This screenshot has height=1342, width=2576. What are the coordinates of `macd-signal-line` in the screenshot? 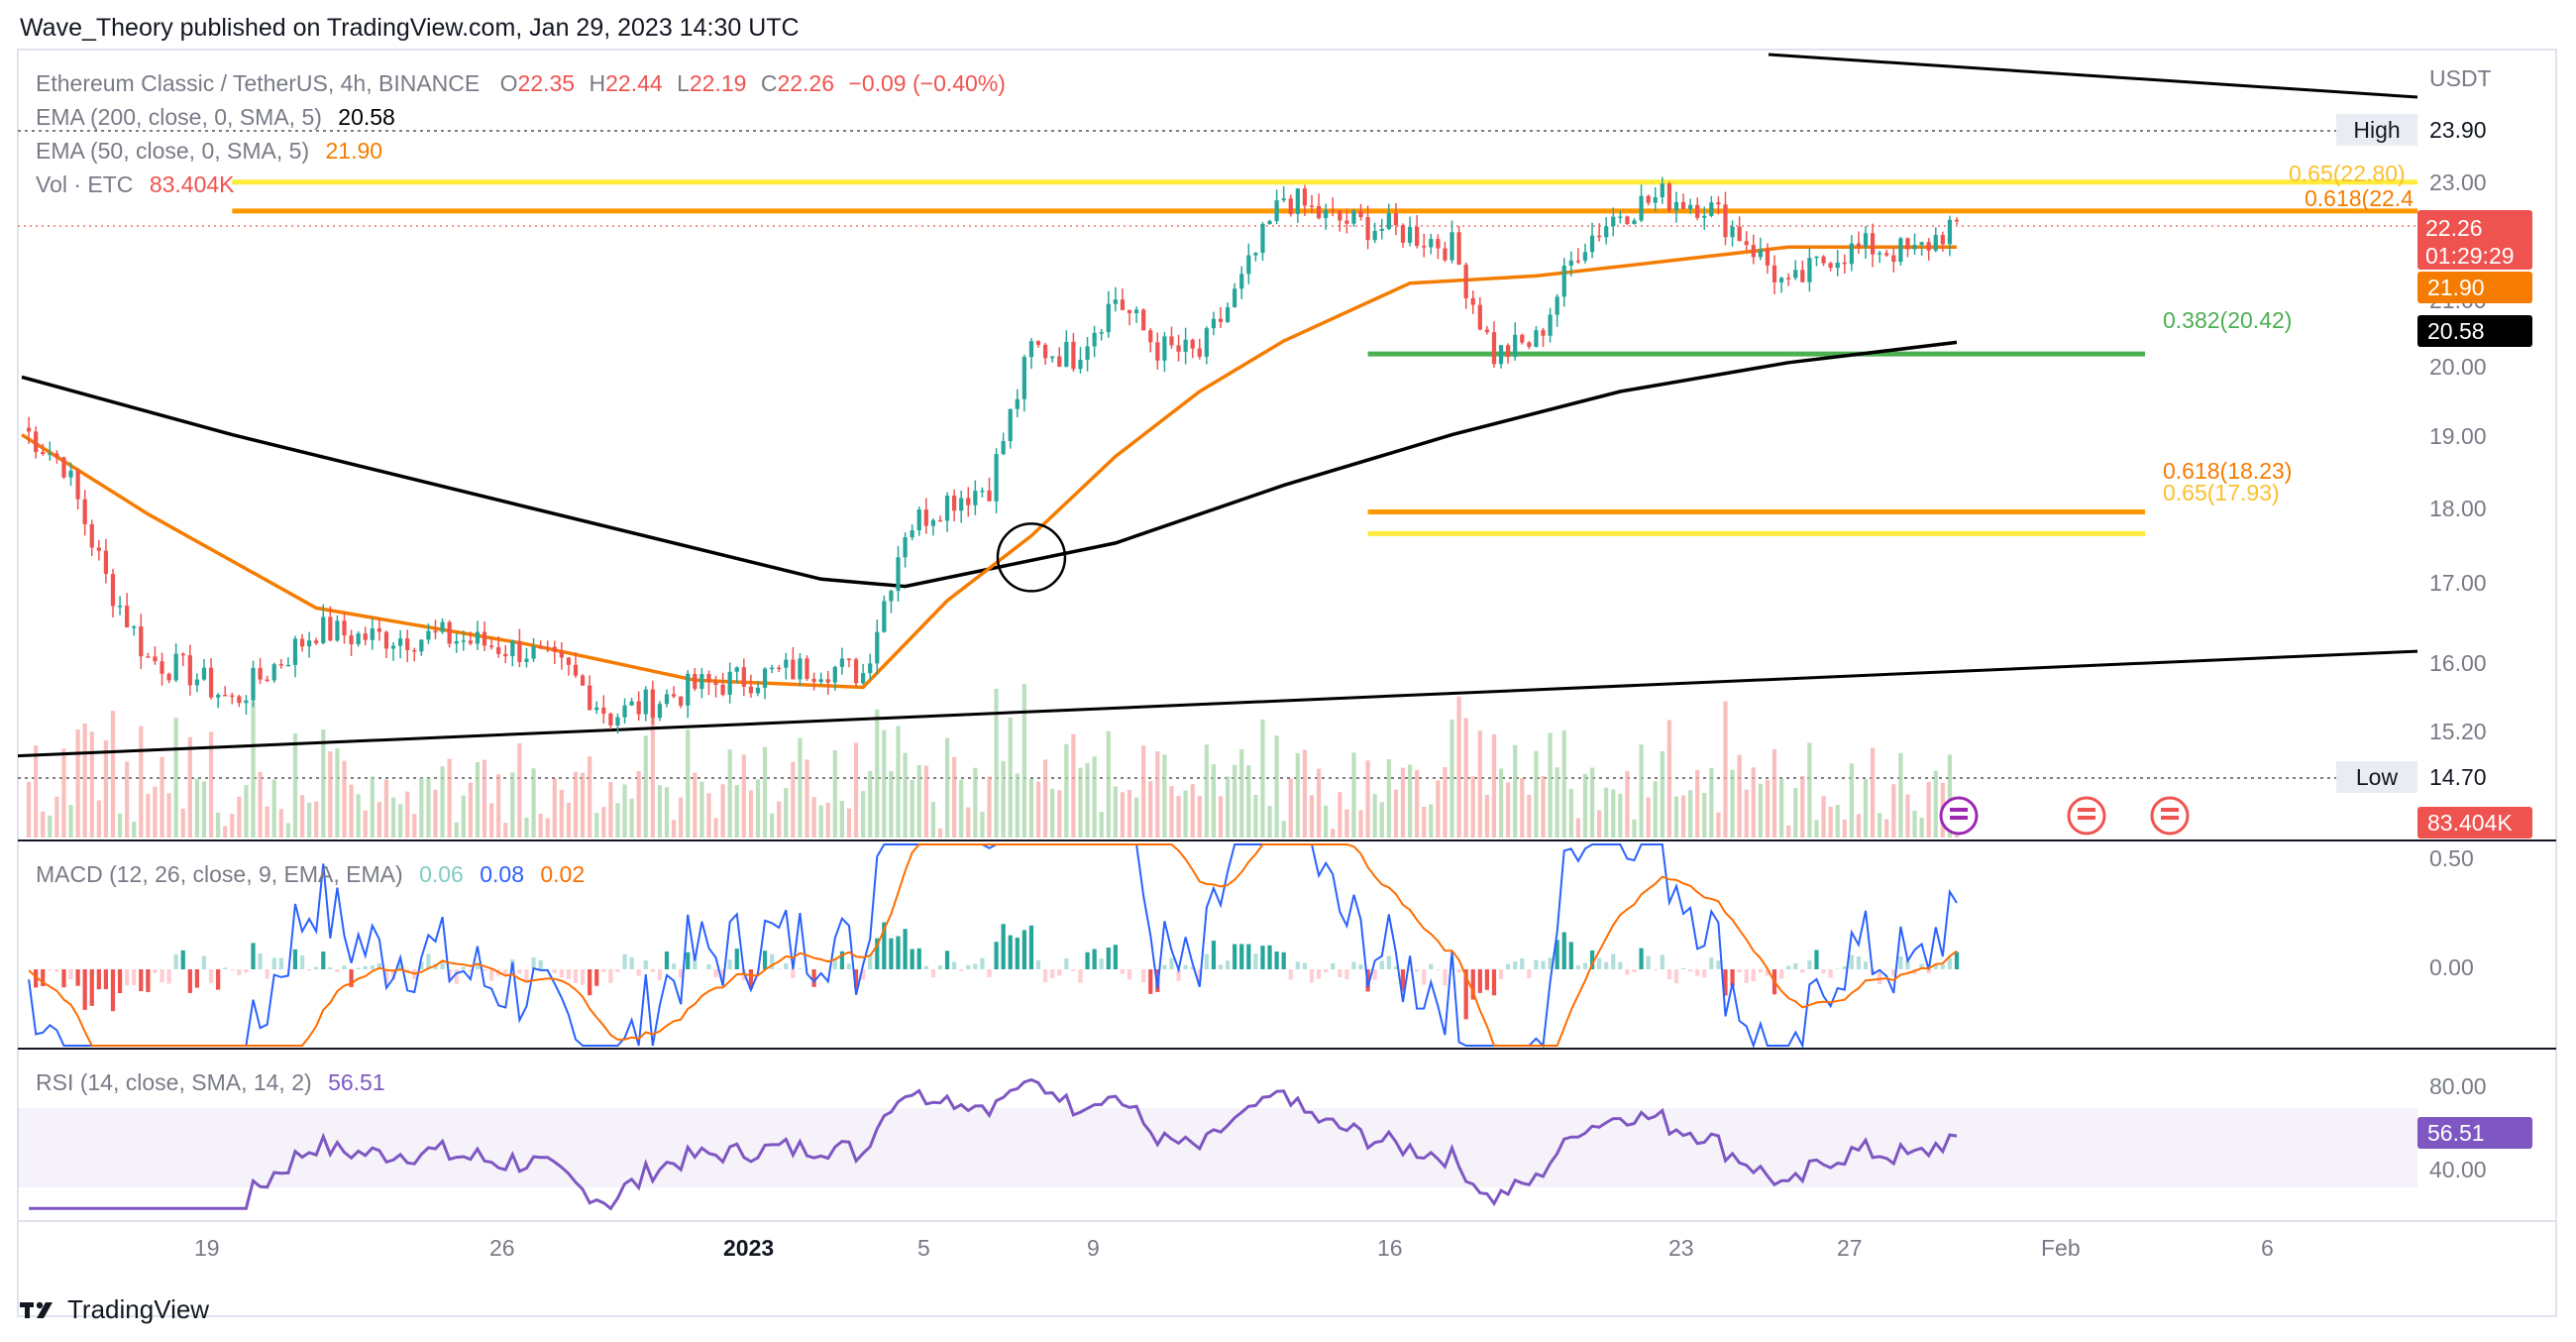 It's located at (993, 945).